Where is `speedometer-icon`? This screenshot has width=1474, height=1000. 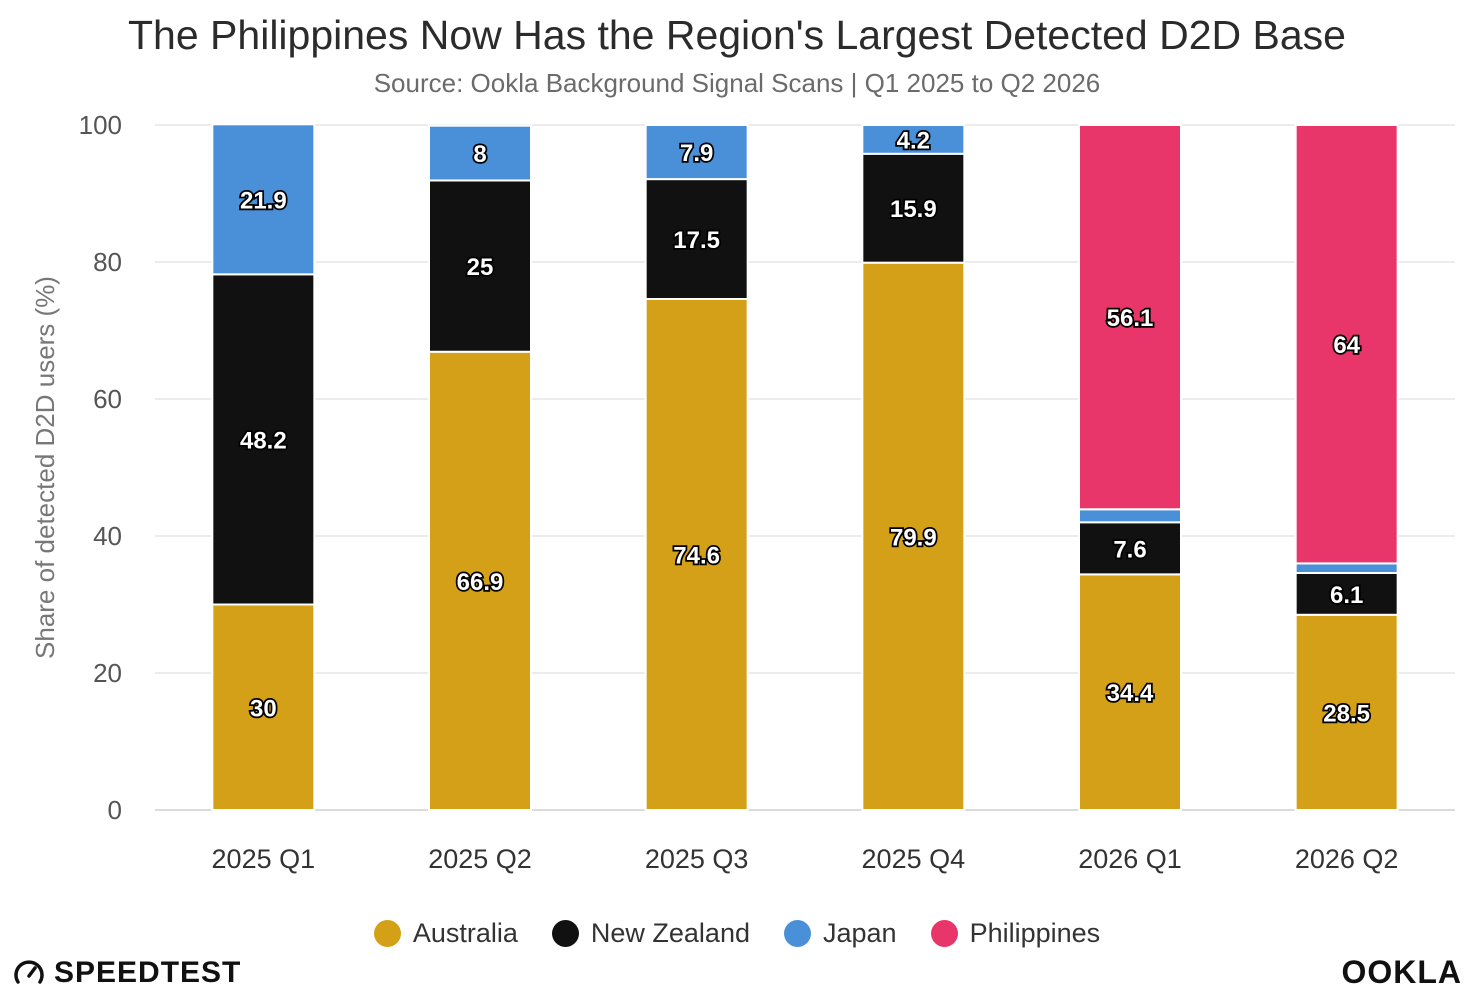 speedometer-icon is located at coordinates (29, 972).